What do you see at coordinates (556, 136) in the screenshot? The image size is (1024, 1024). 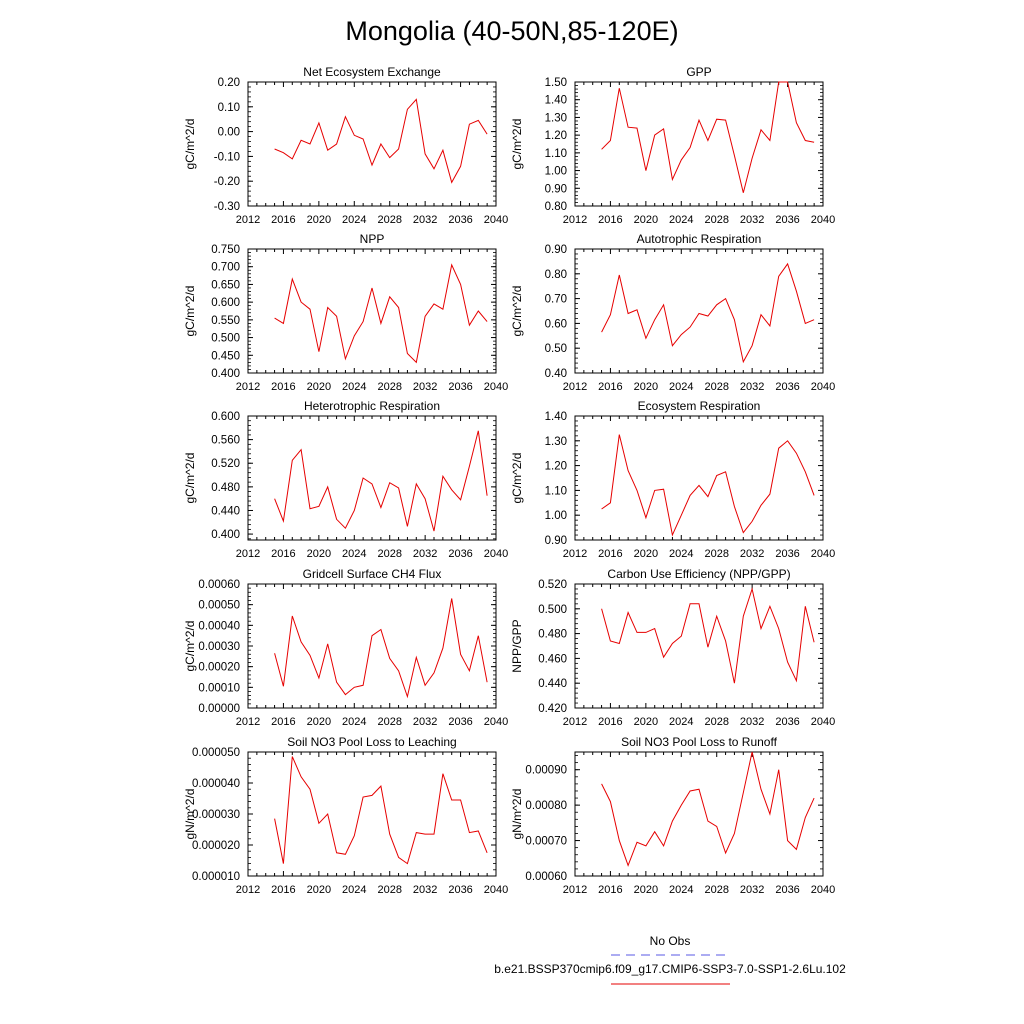 I see `y-tick-label: 1.20` at bounding box center [556, 136].